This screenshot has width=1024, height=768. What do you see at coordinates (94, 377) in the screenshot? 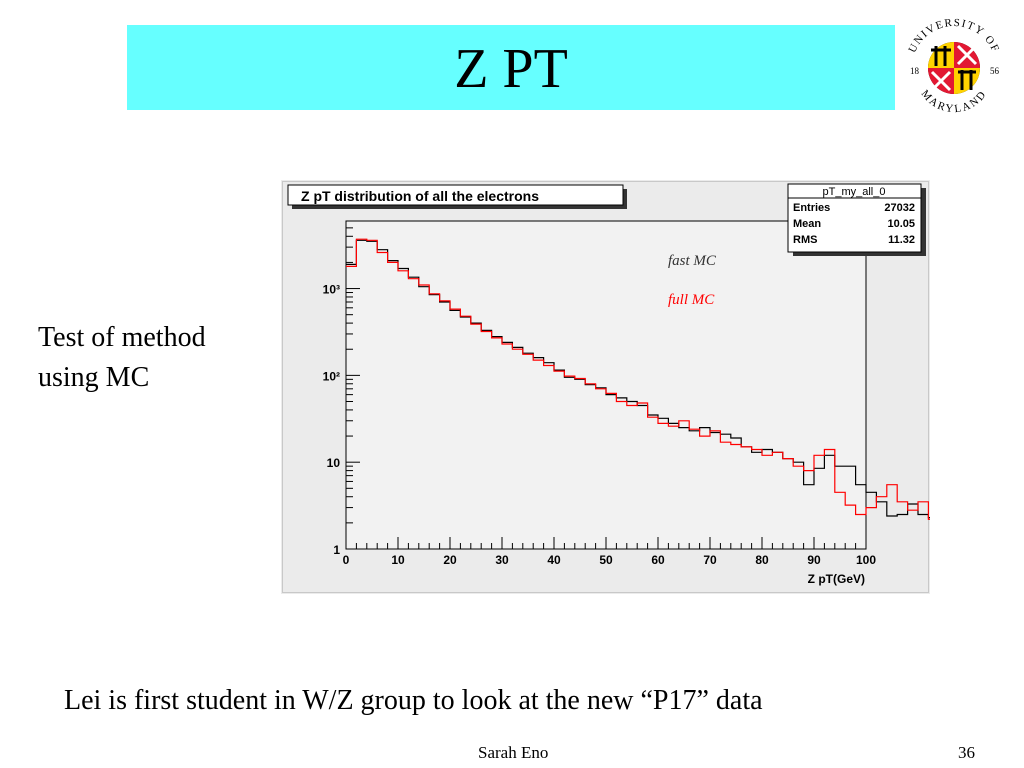
I see `side-text-line: using MC` at bounding box center [94, 377].